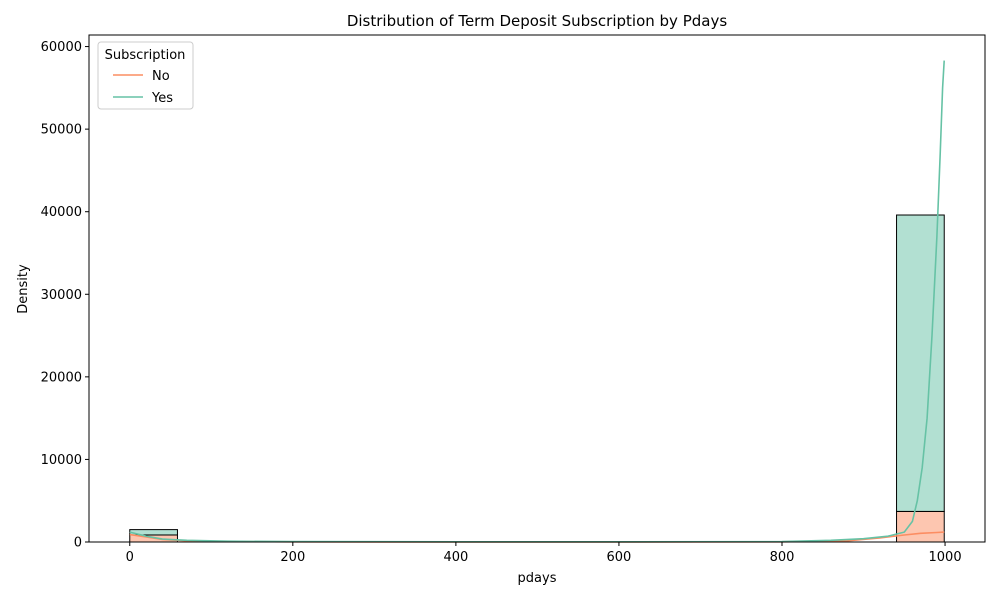 The width and height of the screenshot is (1000, 600). What do you see at coordinates (292, 557) in the screenshot?
I see `x-tick-label: 200` at bounding box center [292, 557].